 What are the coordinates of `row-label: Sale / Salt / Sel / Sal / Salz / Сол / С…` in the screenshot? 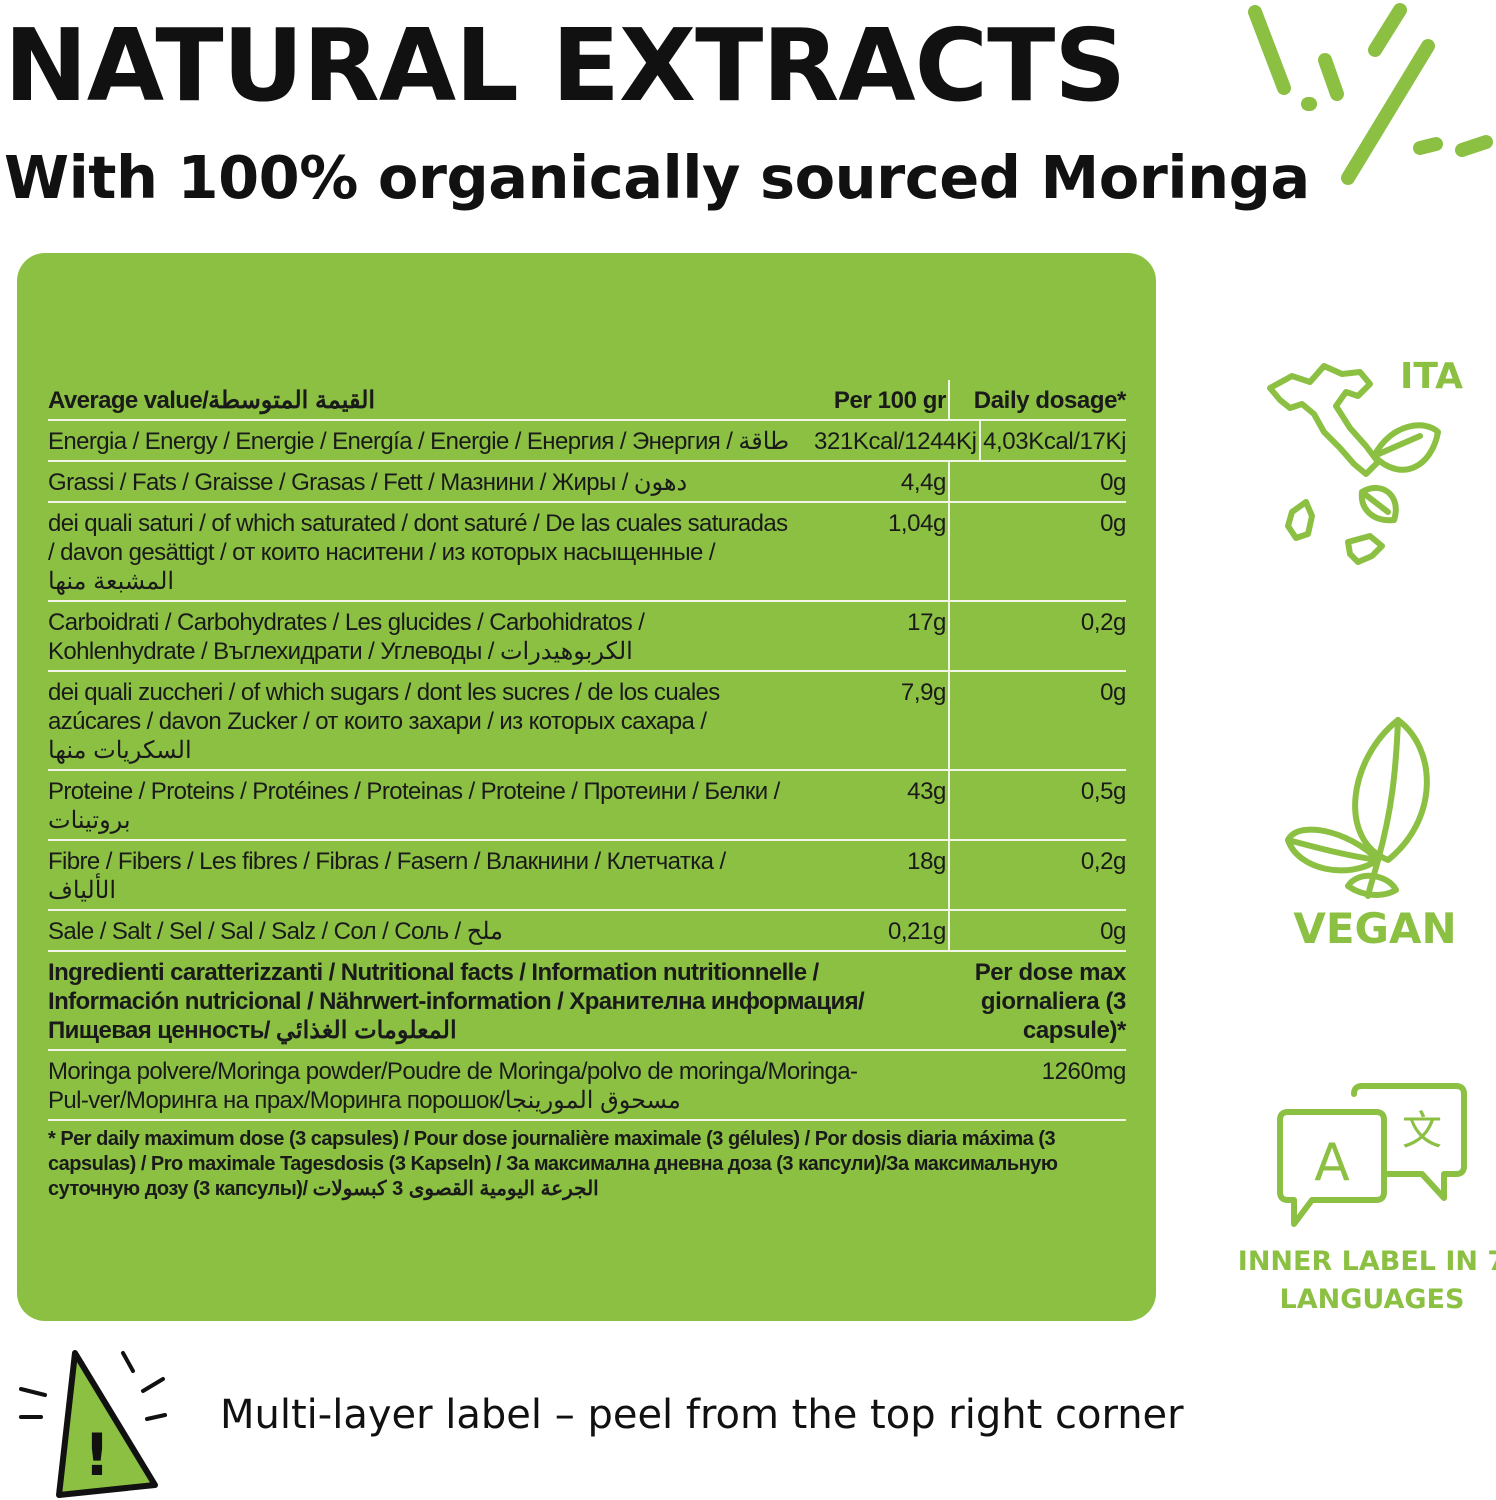 It's located at (276, 931).